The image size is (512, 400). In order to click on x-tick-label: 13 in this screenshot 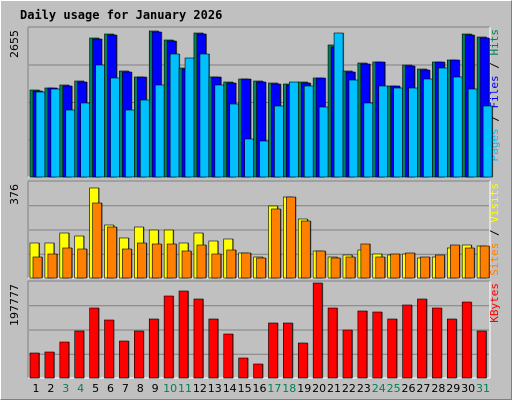, I will do `click(215, 388)`.